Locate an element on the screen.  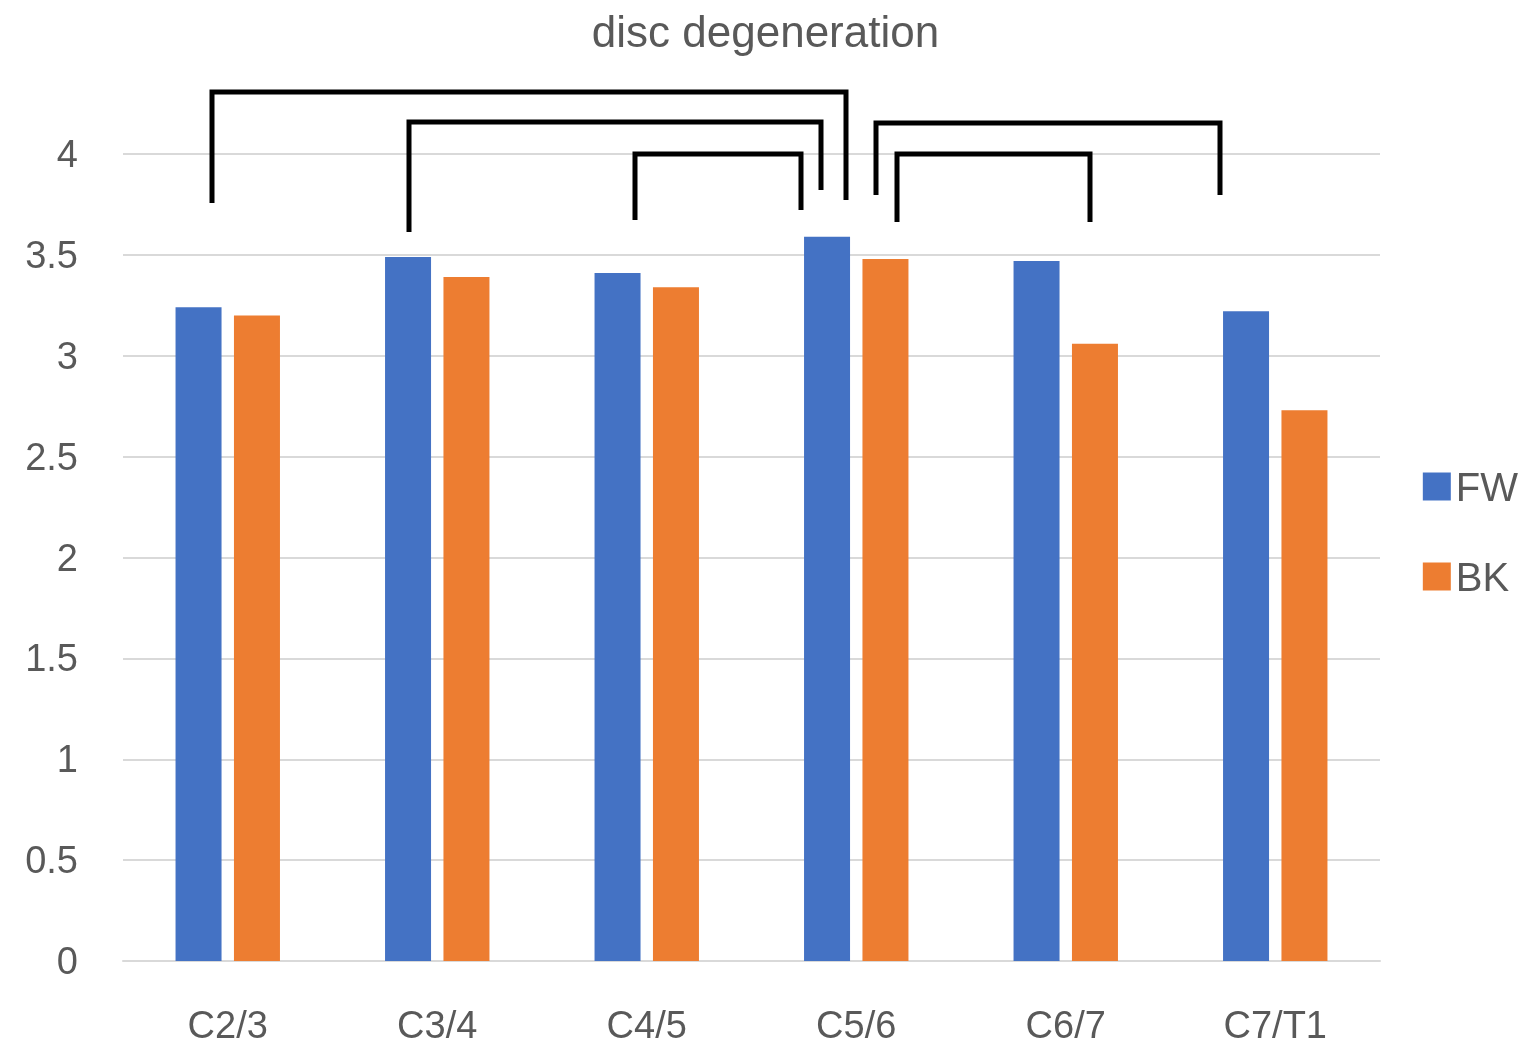
y-tick-label: 1 is located at coordinates (67, 759).